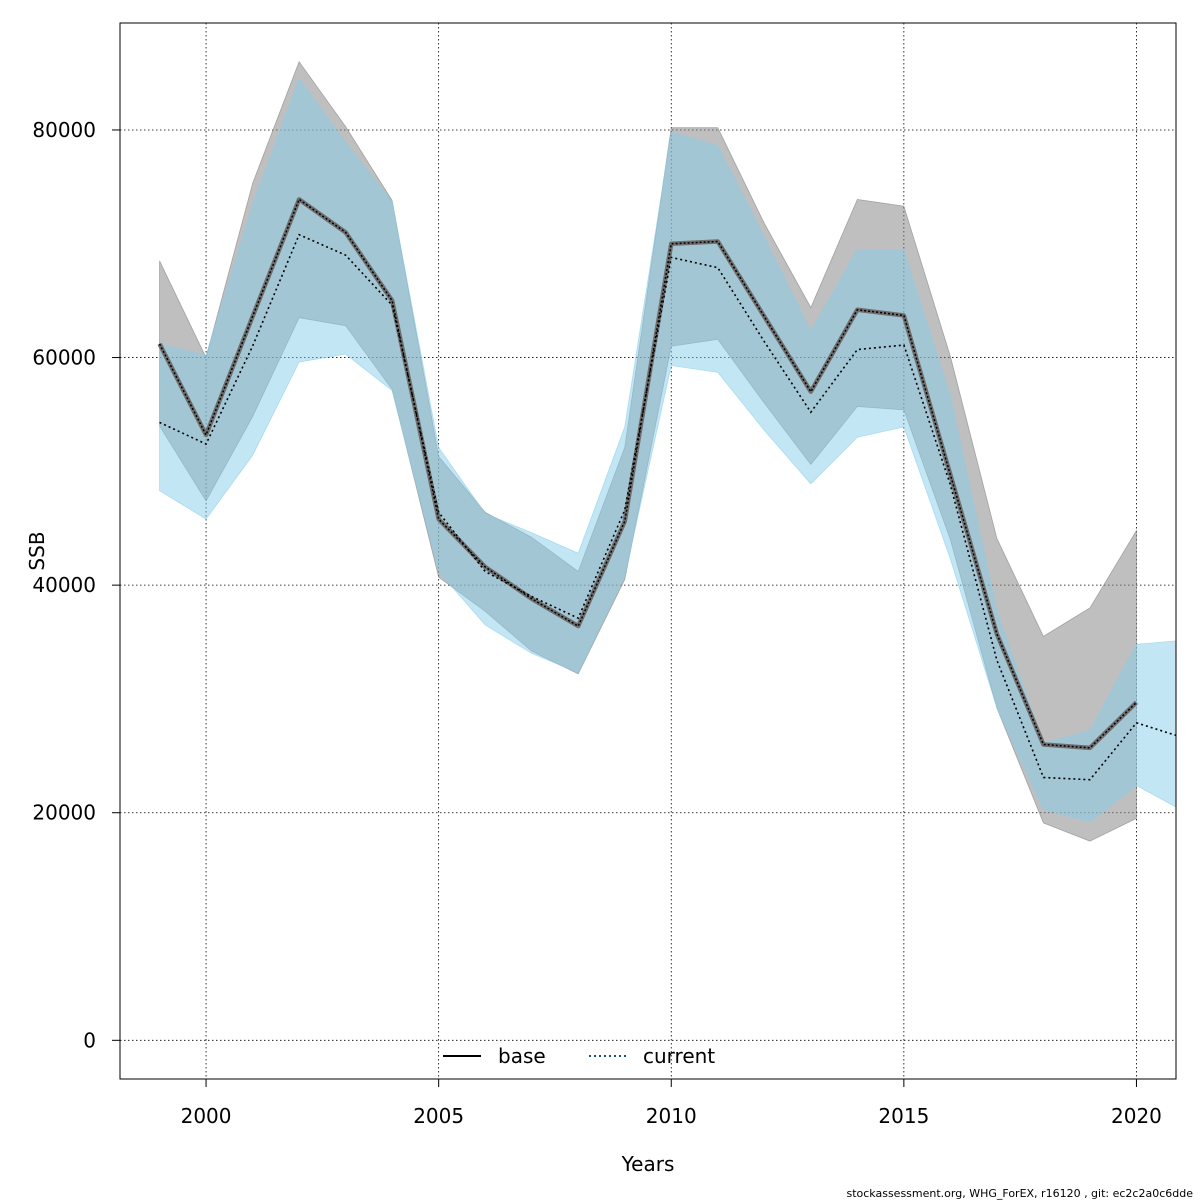  What do you see at coordinates (64, 813) in the screenshot?
I see `y-tick-label: 20000` at bounding box center [64, 813].